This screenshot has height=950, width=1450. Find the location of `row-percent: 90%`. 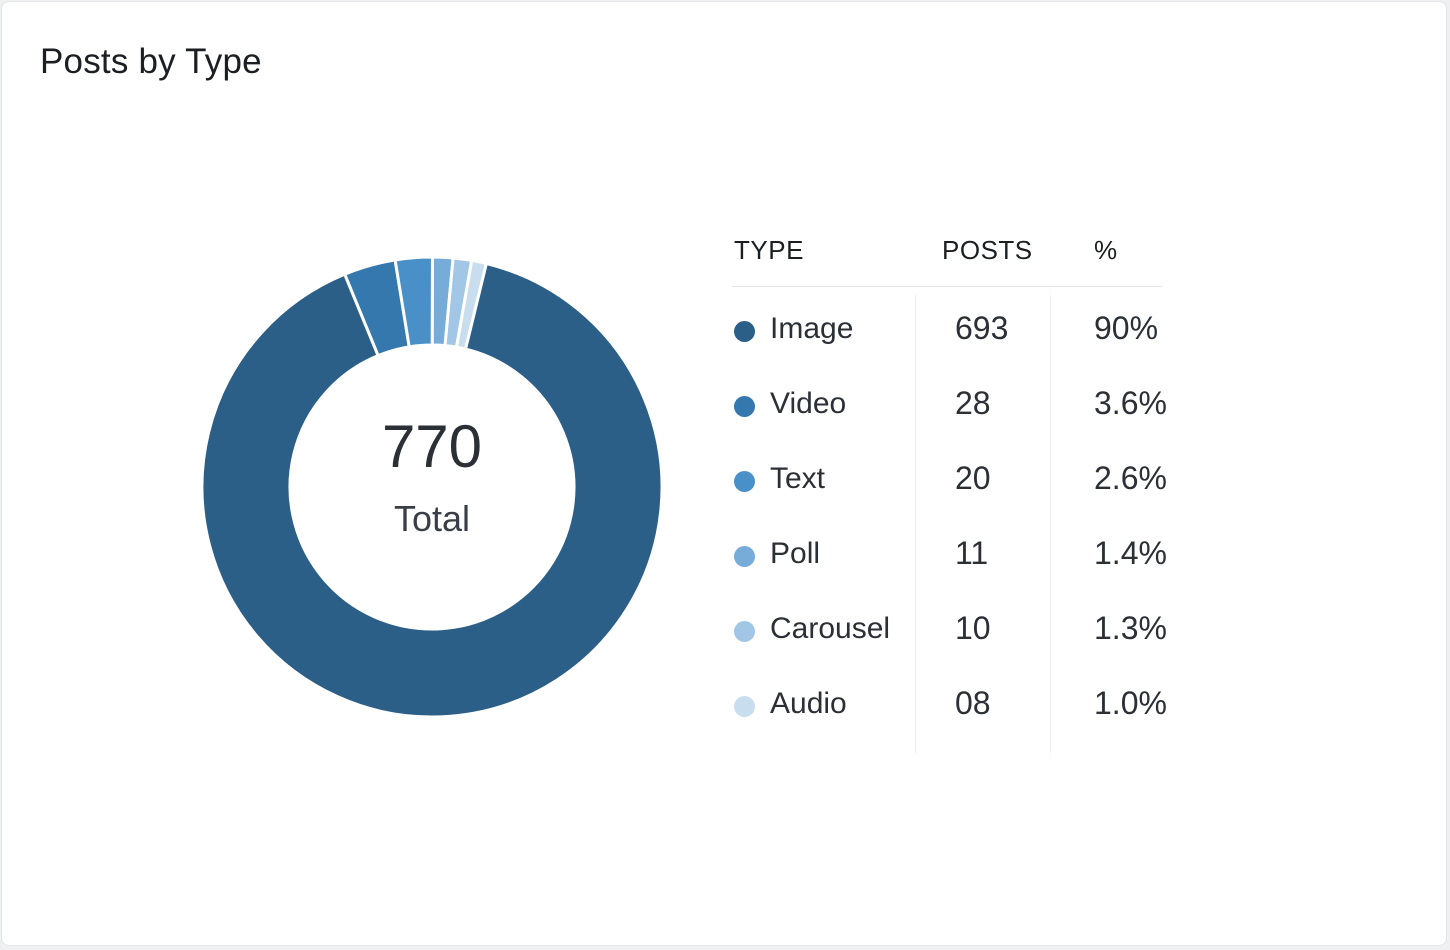

row-percent: 90% is located at coordinates (1126, 328).